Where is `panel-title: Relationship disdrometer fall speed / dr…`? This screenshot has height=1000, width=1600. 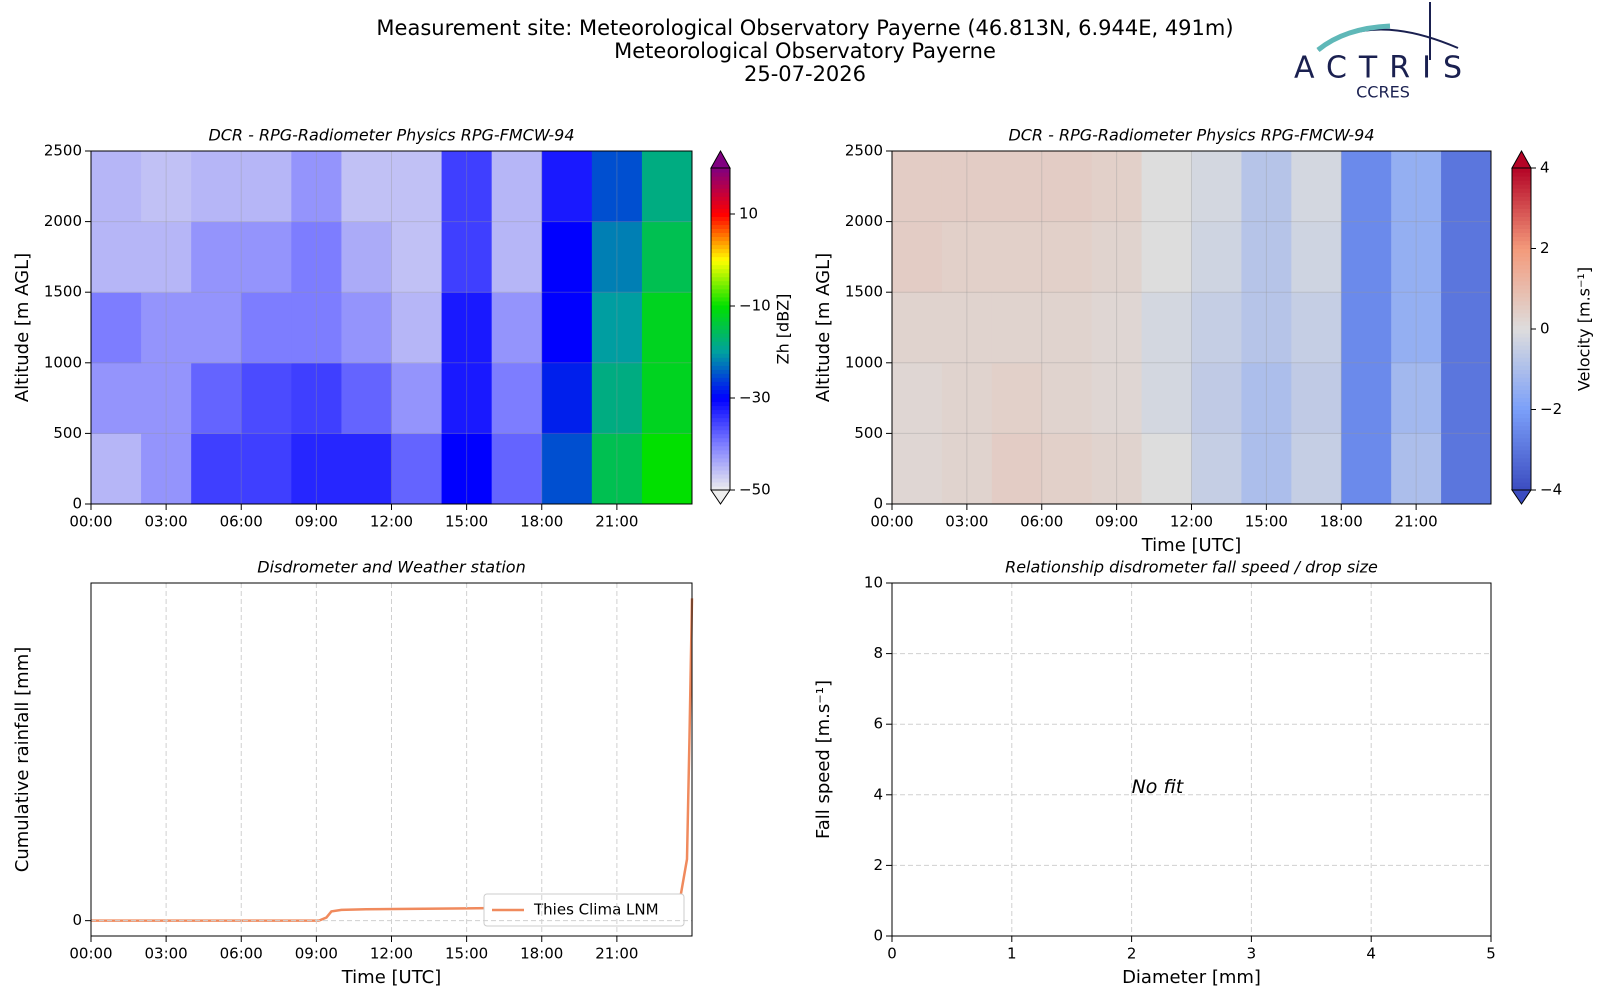
panel-title: Relationship disdrometer fall speed / dr… is located at coordinates (1191, 567).